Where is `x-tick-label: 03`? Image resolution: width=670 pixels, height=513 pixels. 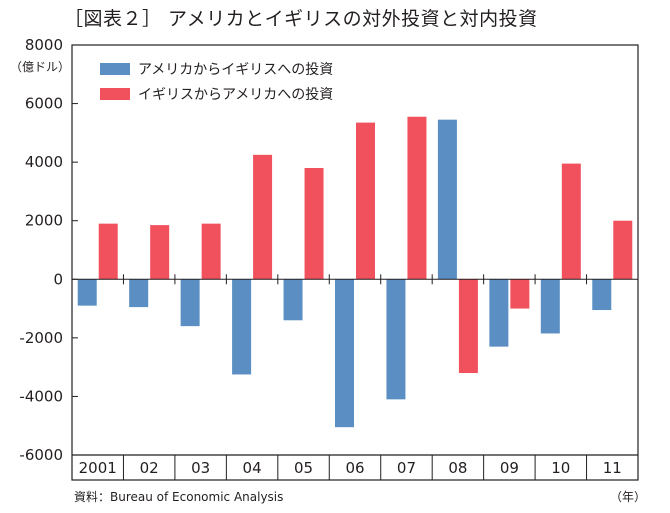 x-tick-label: 03 is located at coordinates (200, 468).